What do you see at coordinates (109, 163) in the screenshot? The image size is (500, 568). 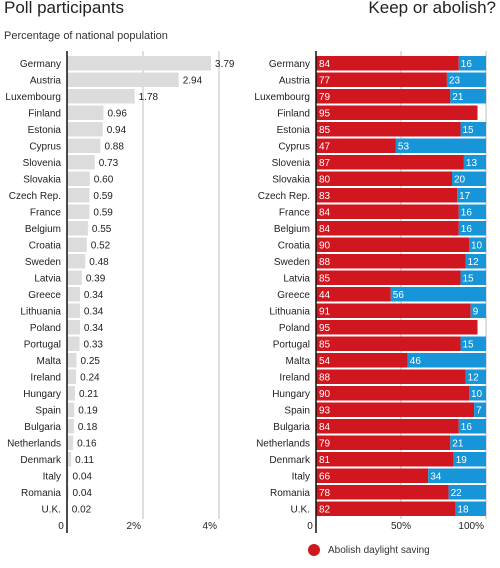 I see `participants-value: 0.73` at bounding box center [109, 163].